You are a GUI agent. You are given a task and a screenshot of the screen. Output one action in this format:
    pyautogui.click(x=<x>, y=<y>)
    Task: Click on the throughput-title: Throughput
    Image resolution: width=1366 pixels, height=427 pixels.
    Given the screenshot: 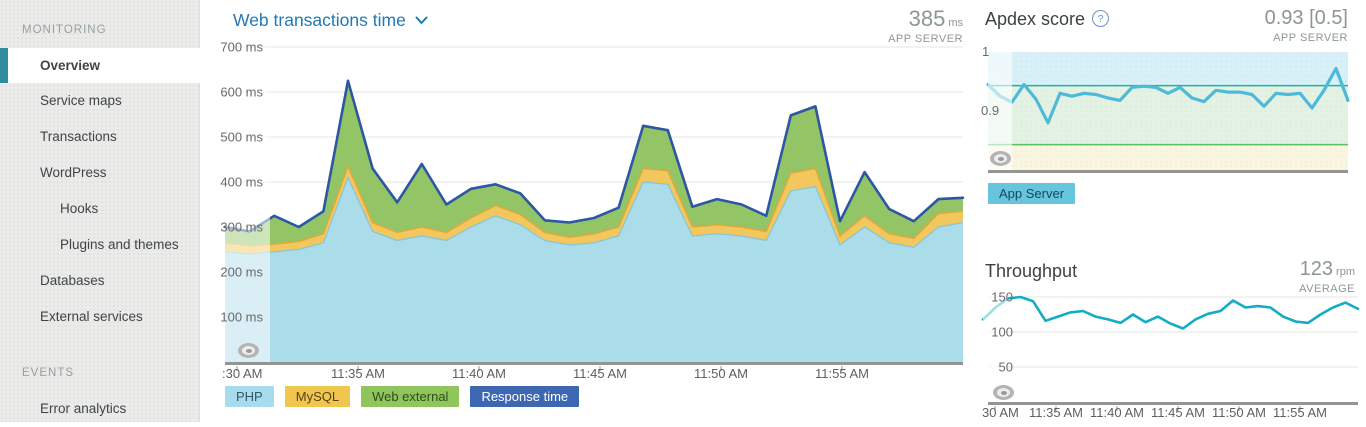 What is the action you would take?
    pyautogui.click(x=1031, y=271)
    